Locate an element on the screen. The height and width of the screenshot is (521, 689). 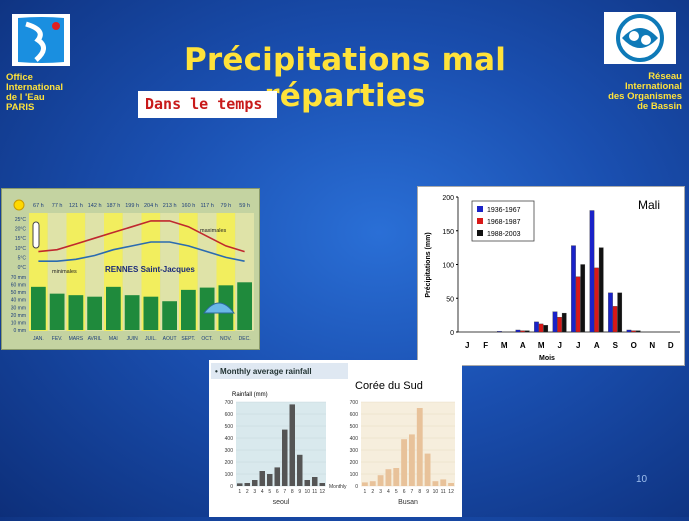
month-label: 4 is located at coordinates (262, 492).